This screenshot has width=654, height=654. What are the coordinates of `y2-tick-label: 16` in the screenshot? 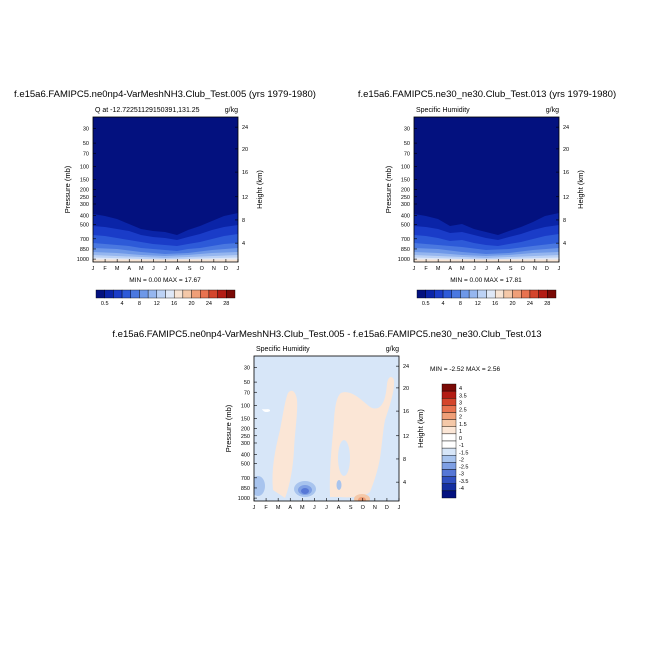 It's located at (566, 173).